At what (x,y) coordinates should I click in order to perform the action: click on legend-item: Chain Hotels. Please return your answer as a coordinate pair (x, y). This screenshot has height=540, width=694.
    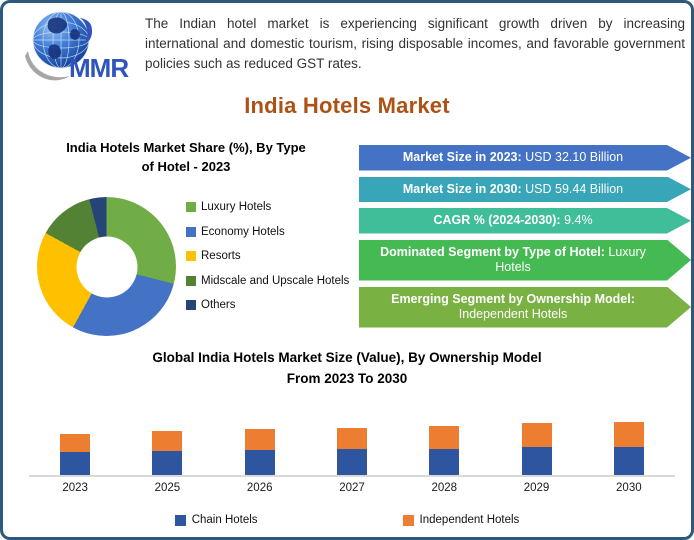
    Looking at the image, I should click on (216, 520).